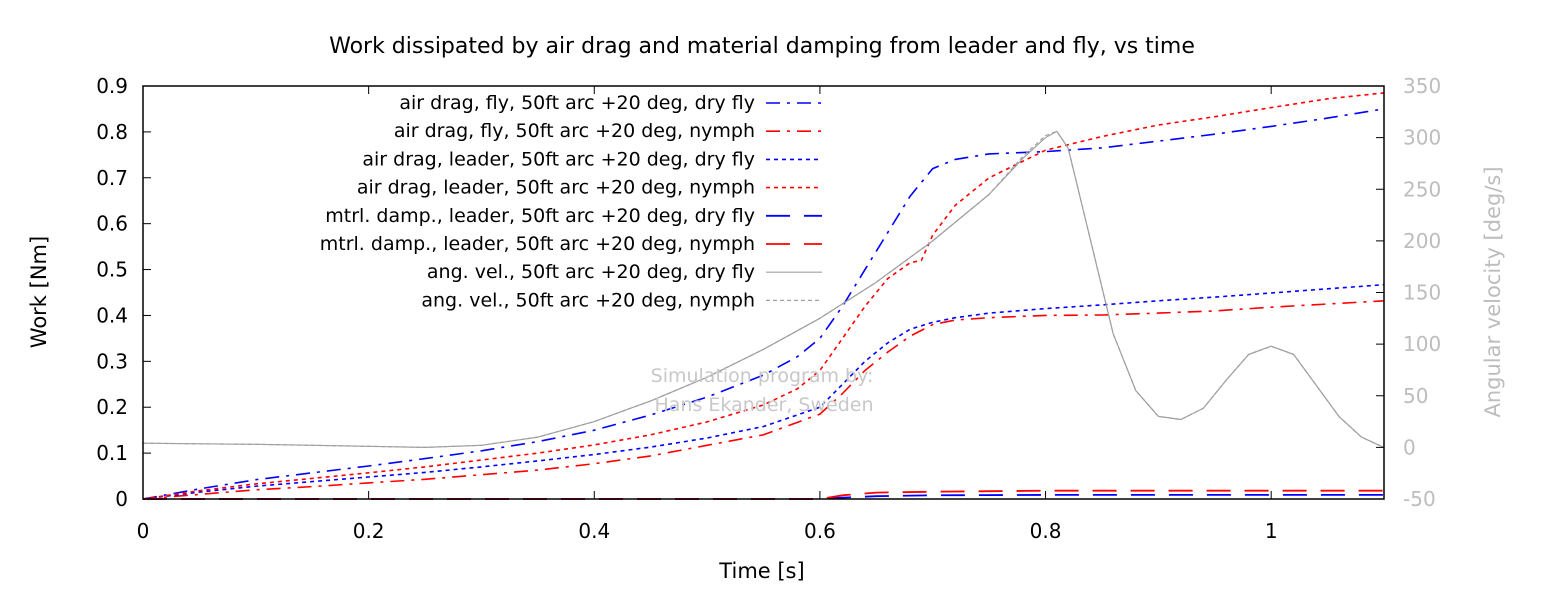  I want to click on y-axis-left: 0 0.1 0.2 0.3 0.4 0.5 0.6 0.7 0.8 0.9, so click(123, 292).